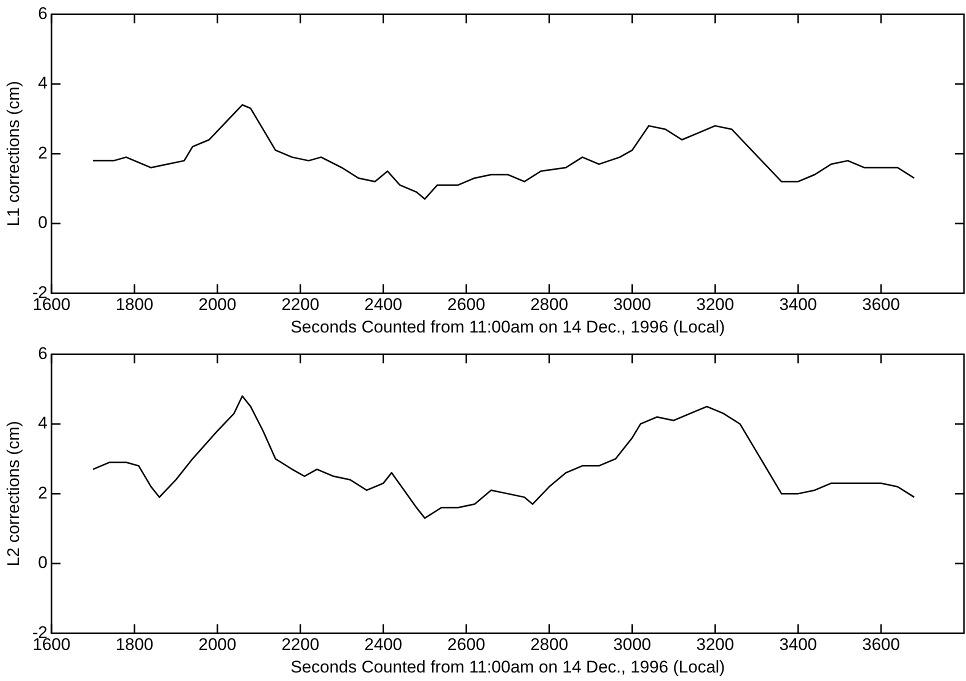 Image resolution: width=966 pixels, height=681 pixels. Describe the element at coordinates (13, 493) in the screenshot. I see `y-axis-title: L2 corrections (cm)` at that location.